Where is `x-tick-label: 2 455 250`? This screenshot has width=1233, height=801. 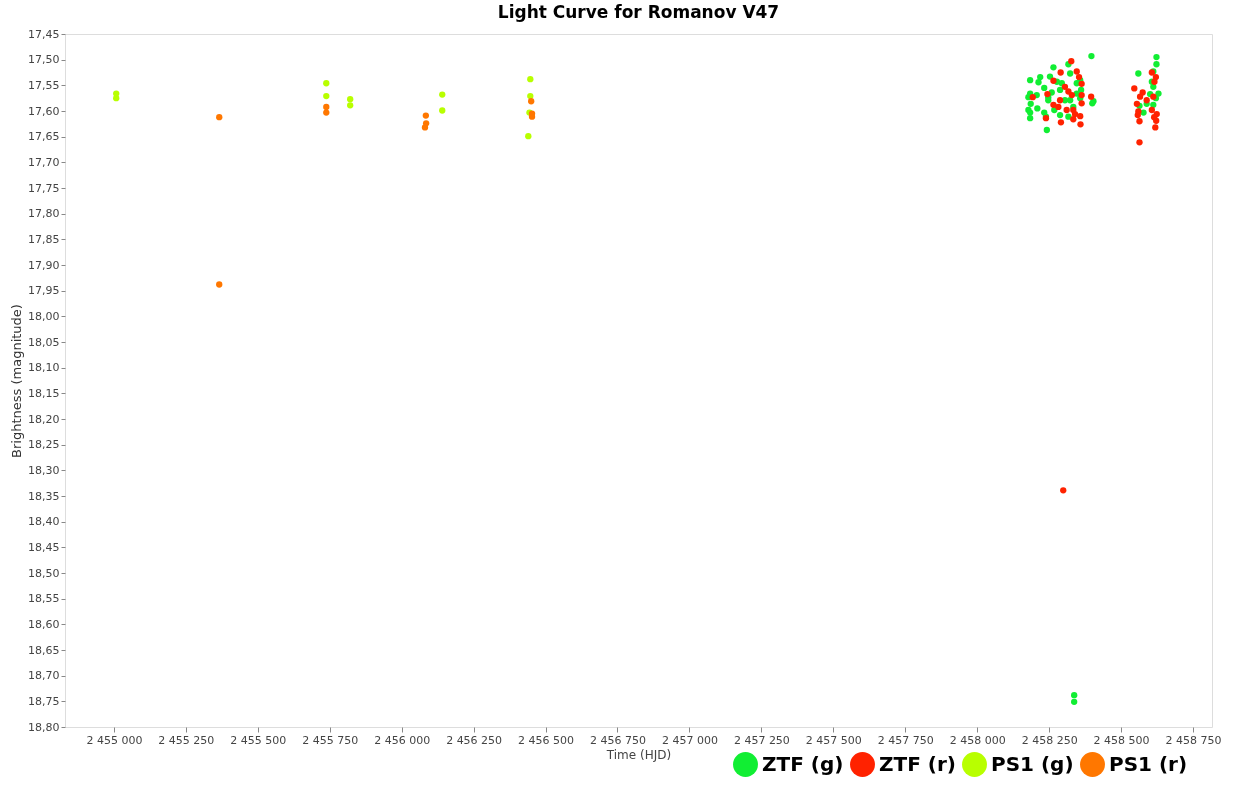 x-tick-label: 2 455 250 is located at coordinates (186, 740).